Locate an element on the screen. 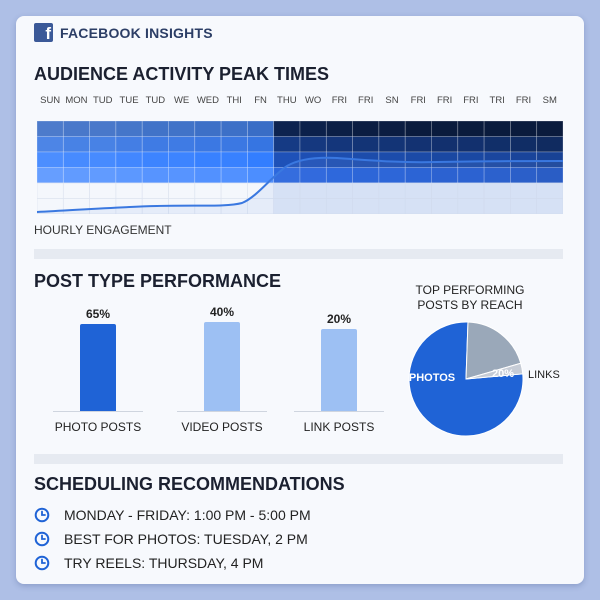 The width and height of the screenshot is (600, 600). day-label: THU is located at coordinates (287, 100).